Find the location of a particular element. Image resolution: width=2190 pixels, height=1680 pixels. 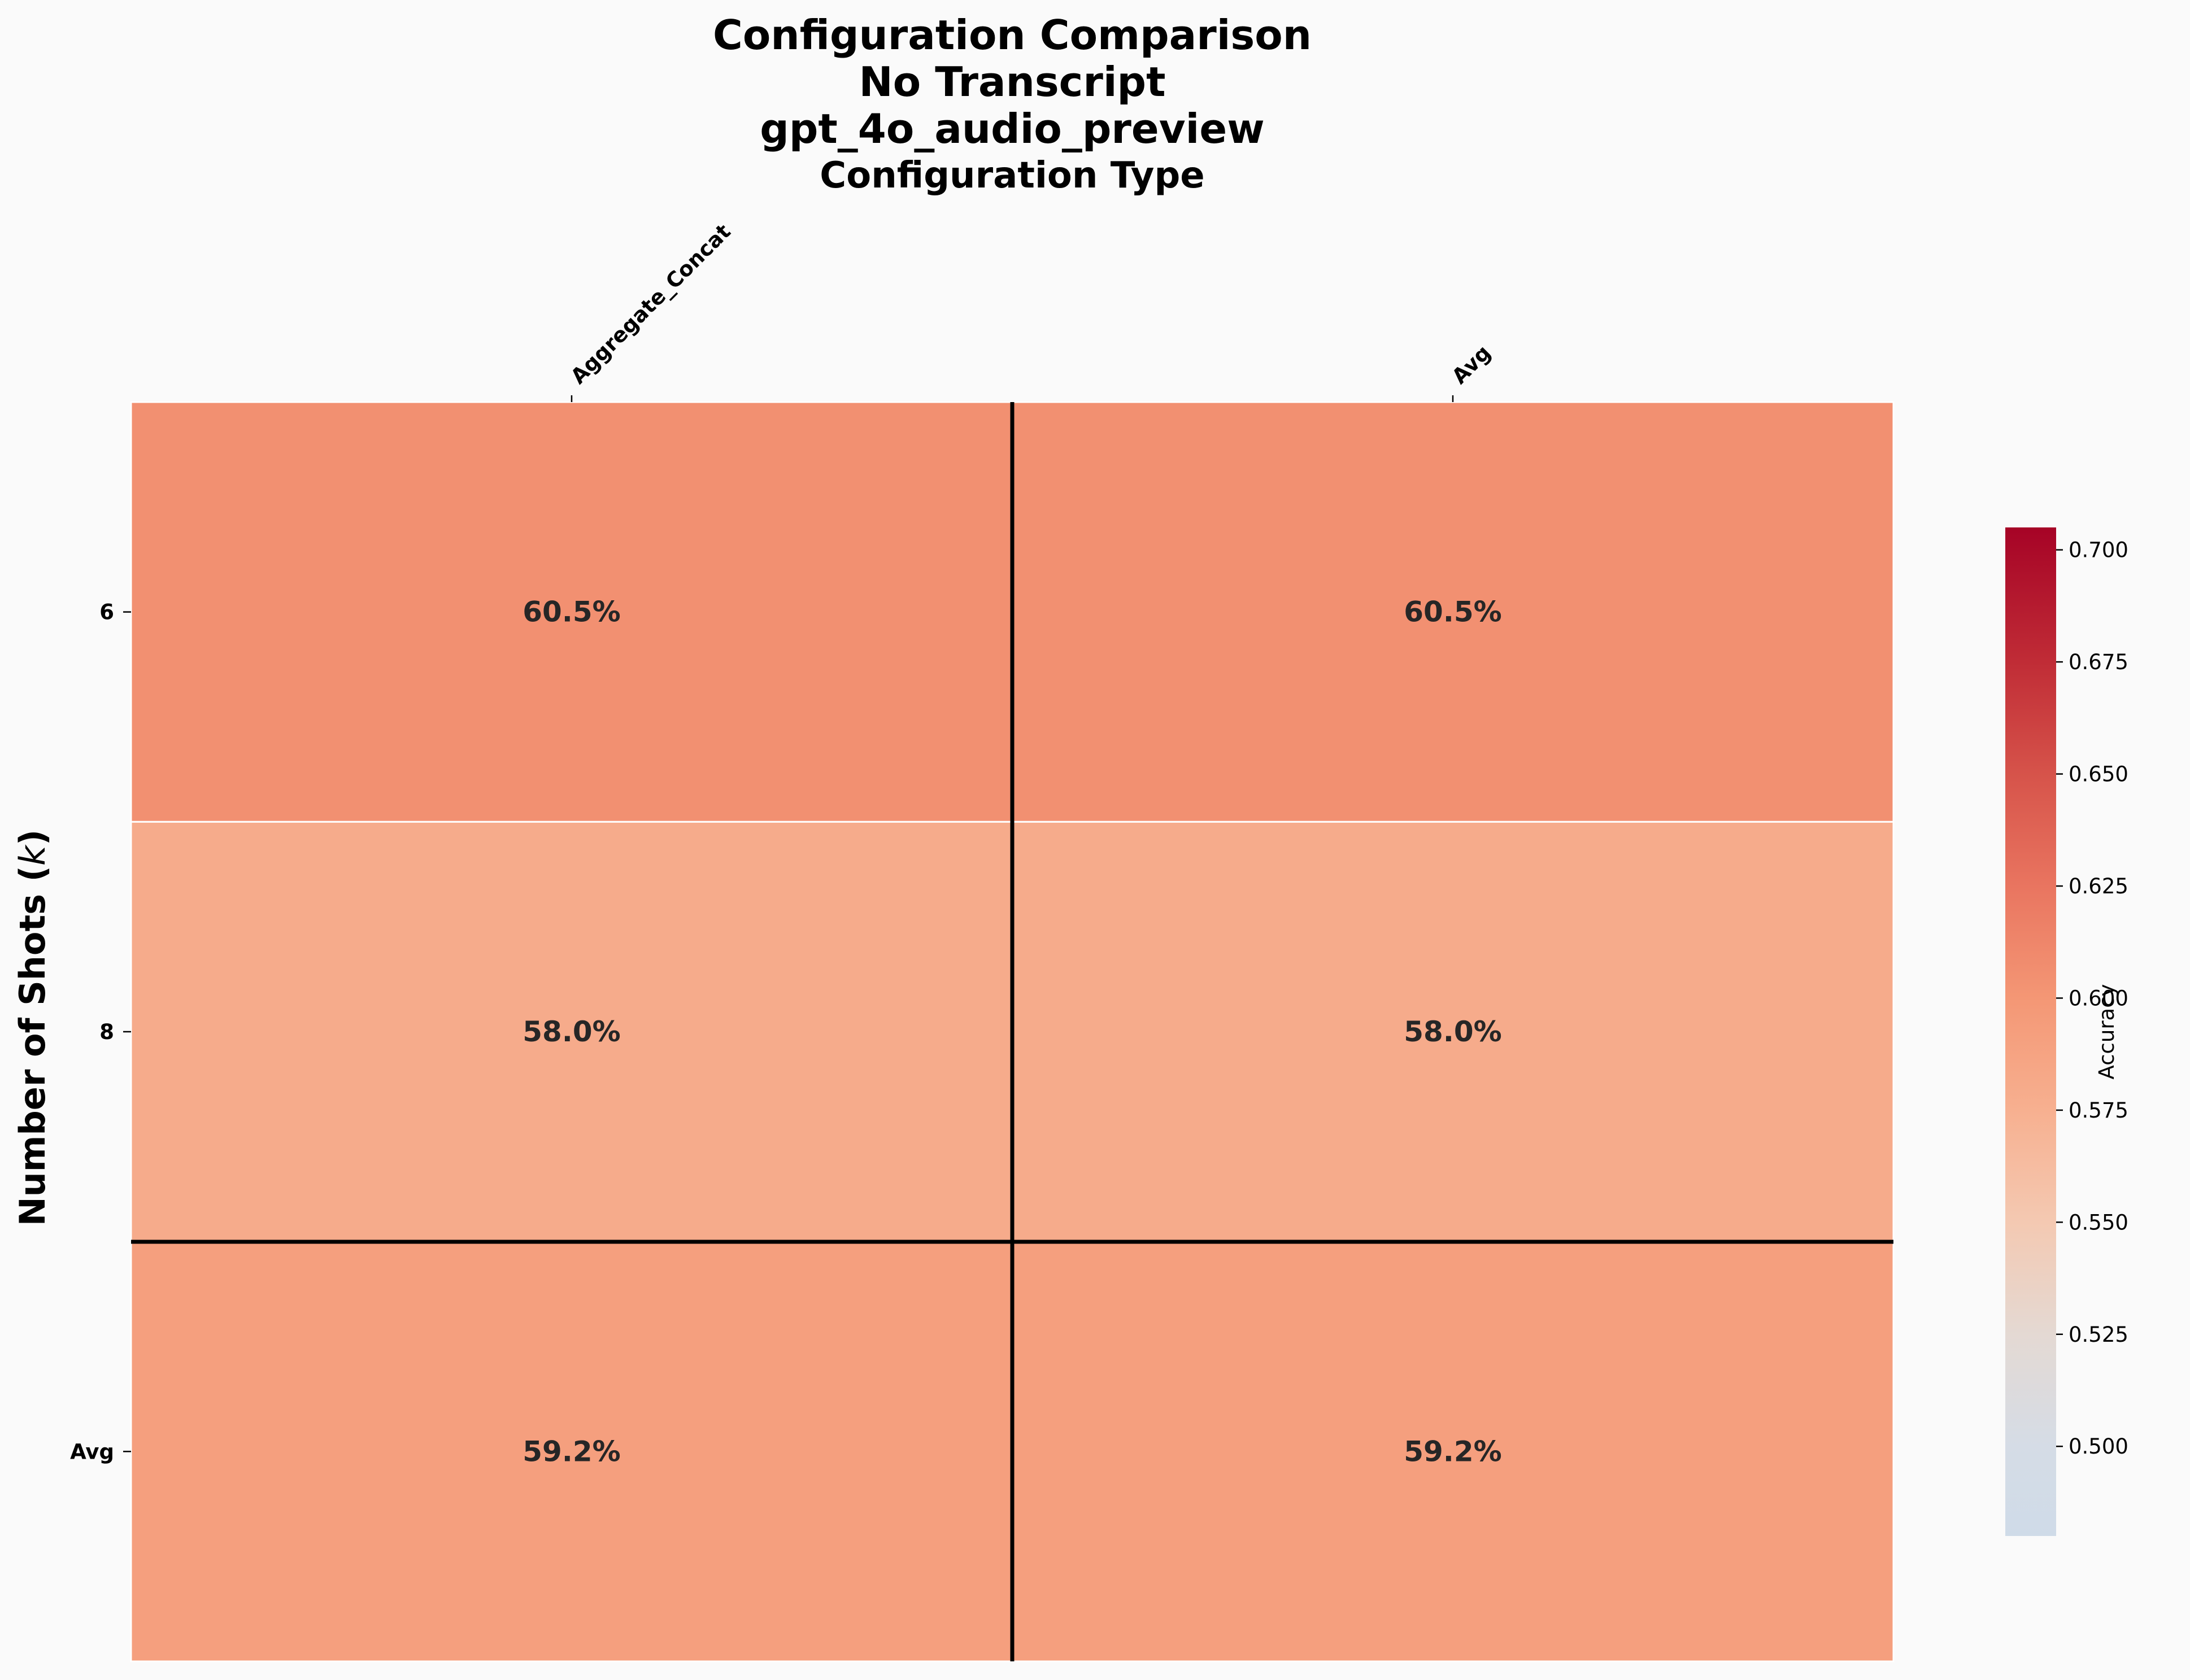

cell-value-label-r0-c0: 60.5% is located at coordinates (571, 612).